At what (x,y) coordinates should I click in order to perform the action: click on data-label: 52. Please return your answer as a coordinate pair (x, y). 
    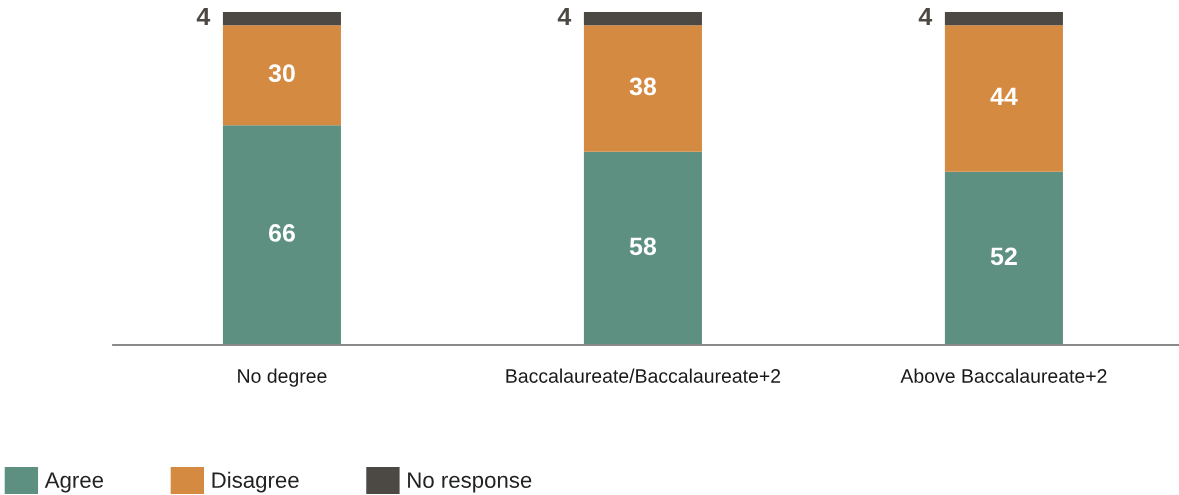
    Looking at the image, I should click on (1003, 256).